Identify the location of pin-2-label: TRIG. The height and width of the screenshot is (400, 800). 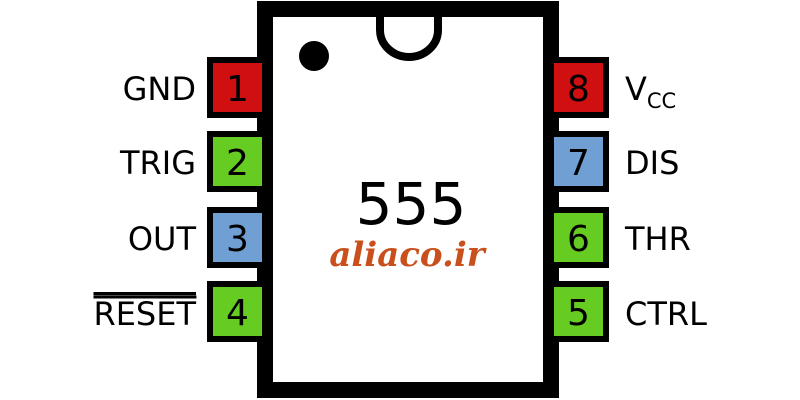
(157, 163).